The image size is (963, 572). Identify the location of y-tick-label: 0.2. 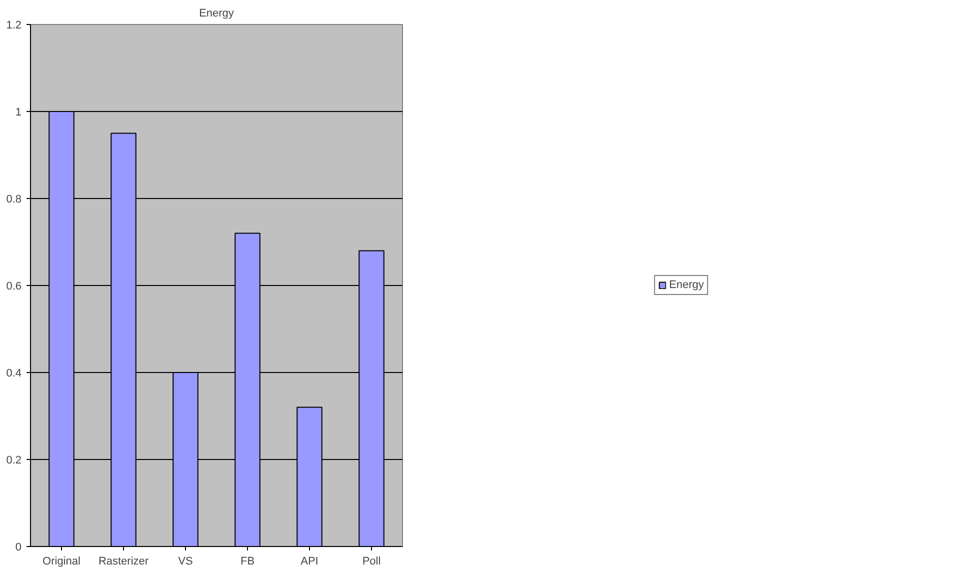
(14, 460).